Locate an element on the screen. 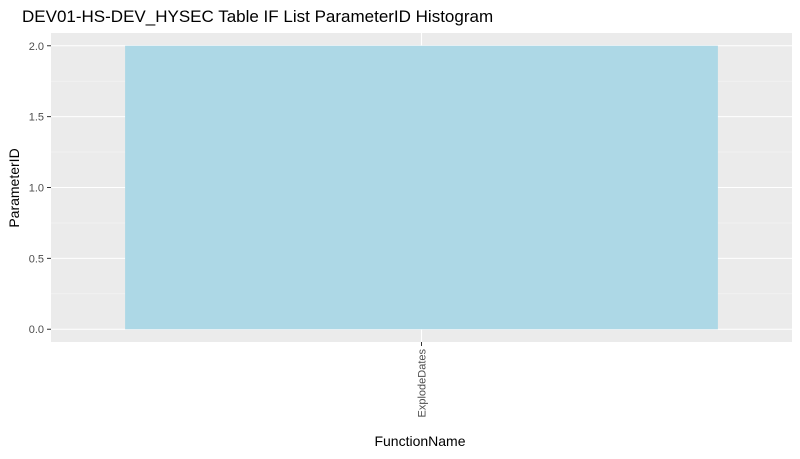  x-axis: ExplodeDates is located at coordinates (423, 380).